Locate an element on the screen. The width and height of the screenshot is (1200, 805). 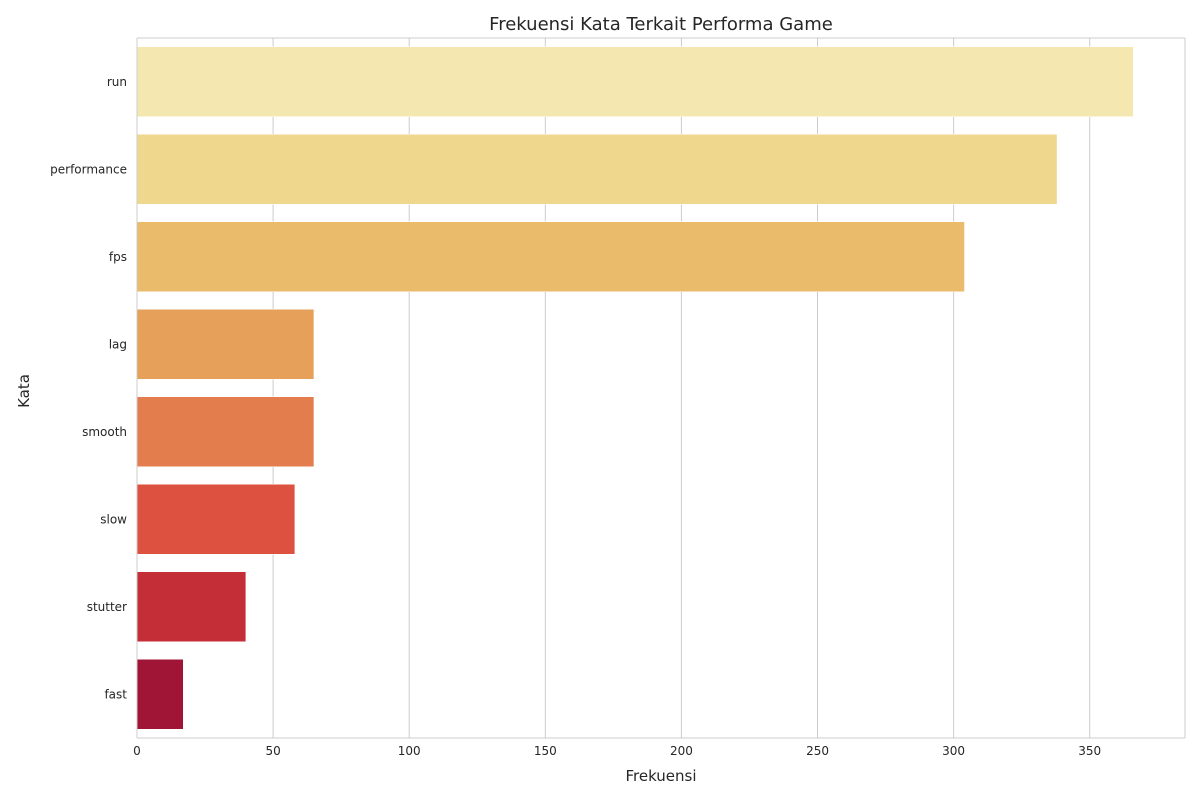
x-tick-label: 150 is located at coordinates (545, 751).